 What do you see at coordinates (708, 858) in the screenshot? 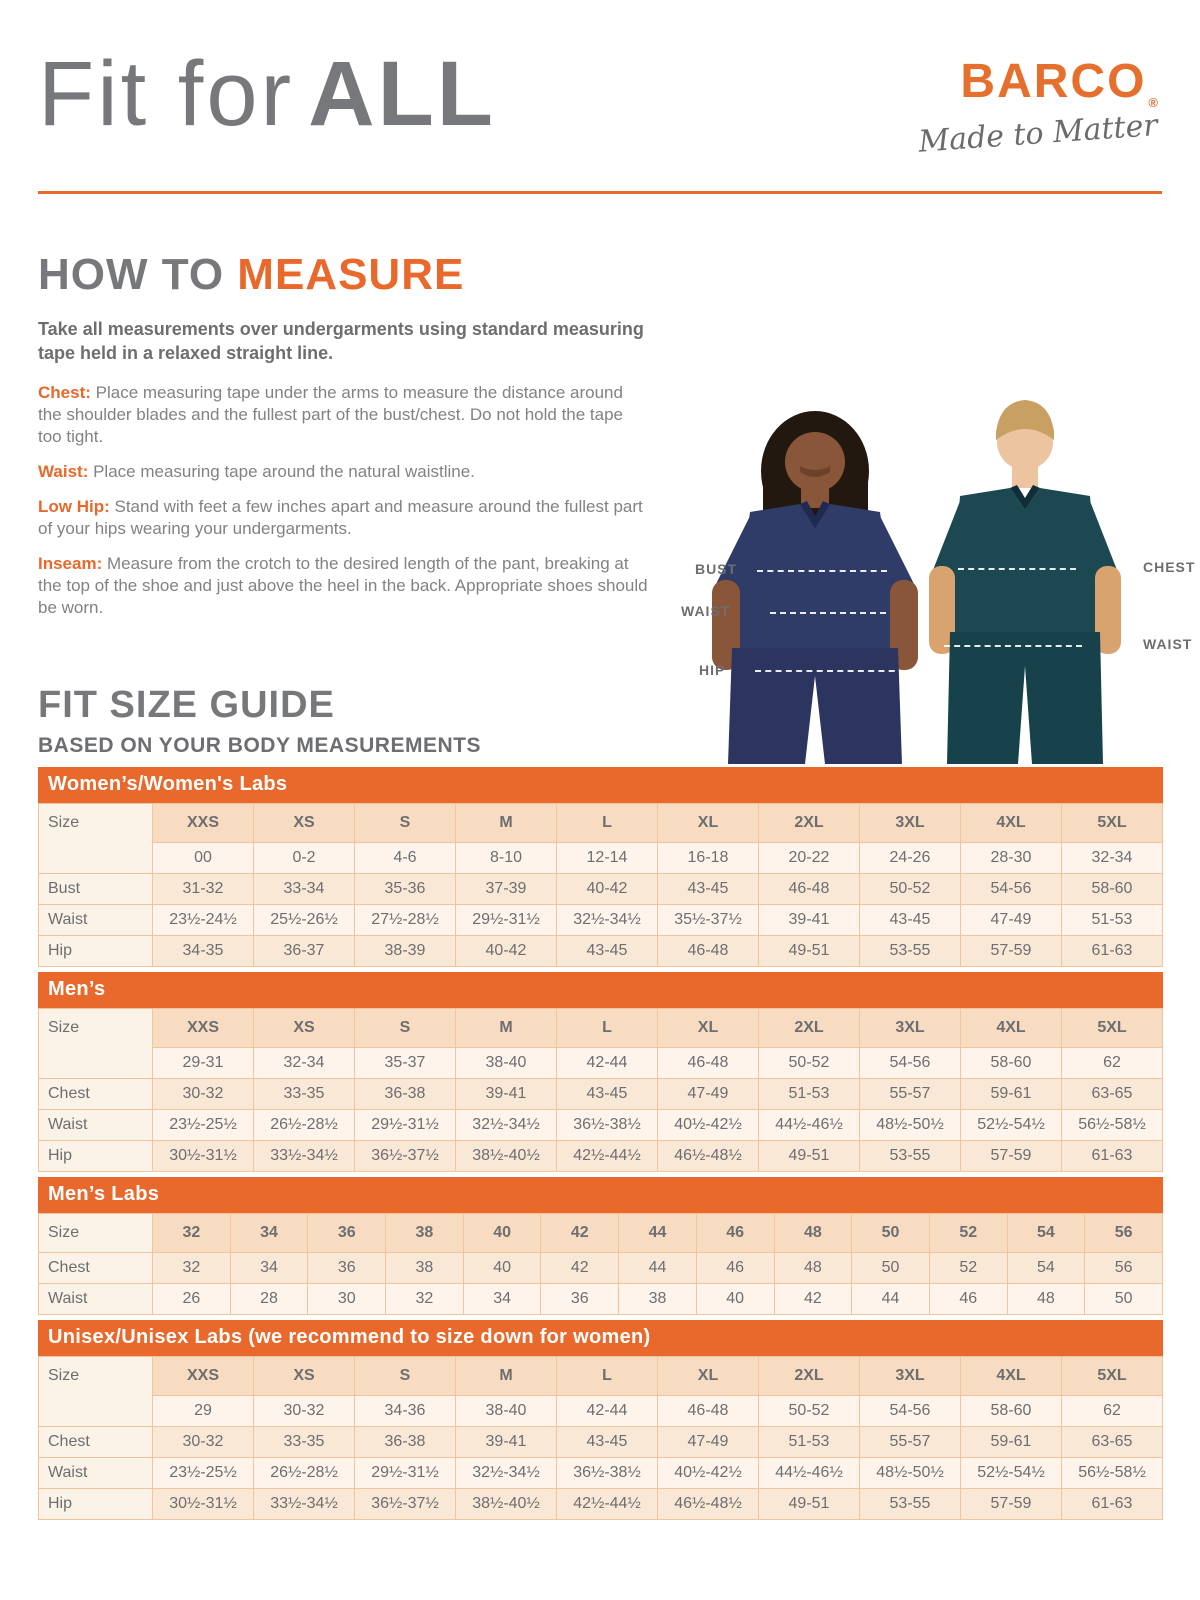
I see `numeric-size-cell: 16-18` at bounding box center [708, 858].